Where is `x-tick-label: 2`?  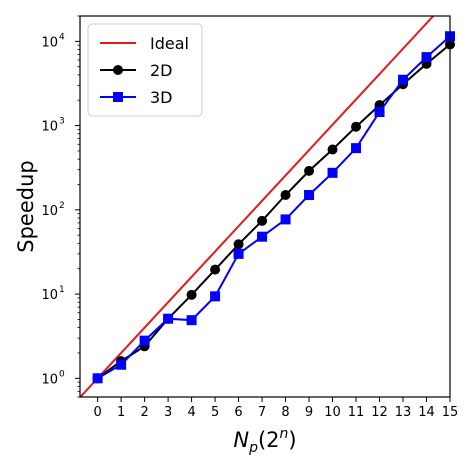 x-tick-label: 2 is located at coordinates (144, 412).